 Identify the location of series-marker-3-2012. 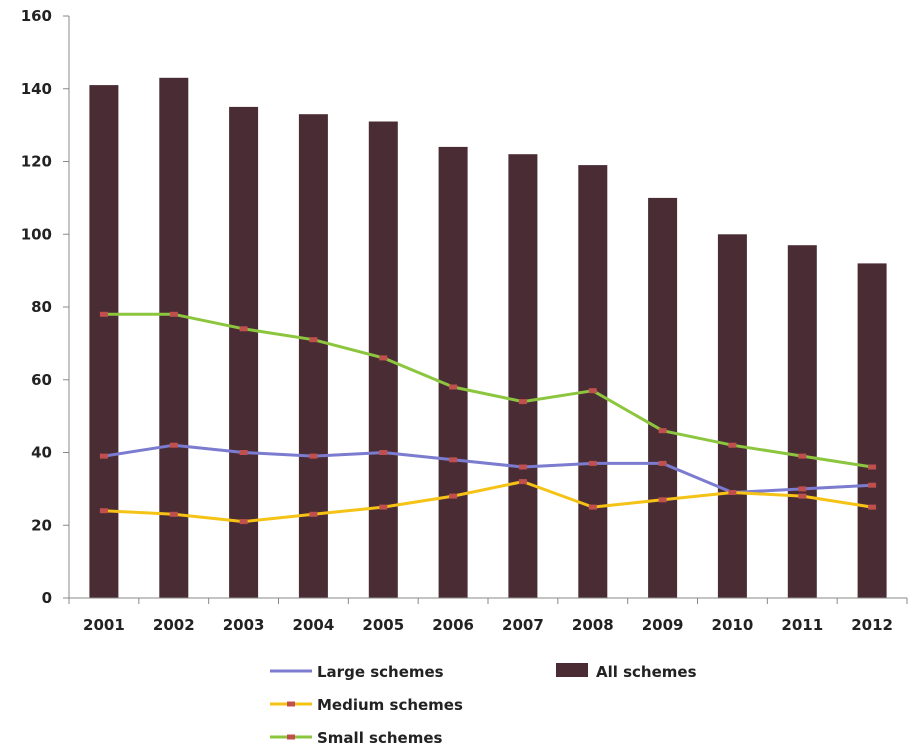
(872, 467).